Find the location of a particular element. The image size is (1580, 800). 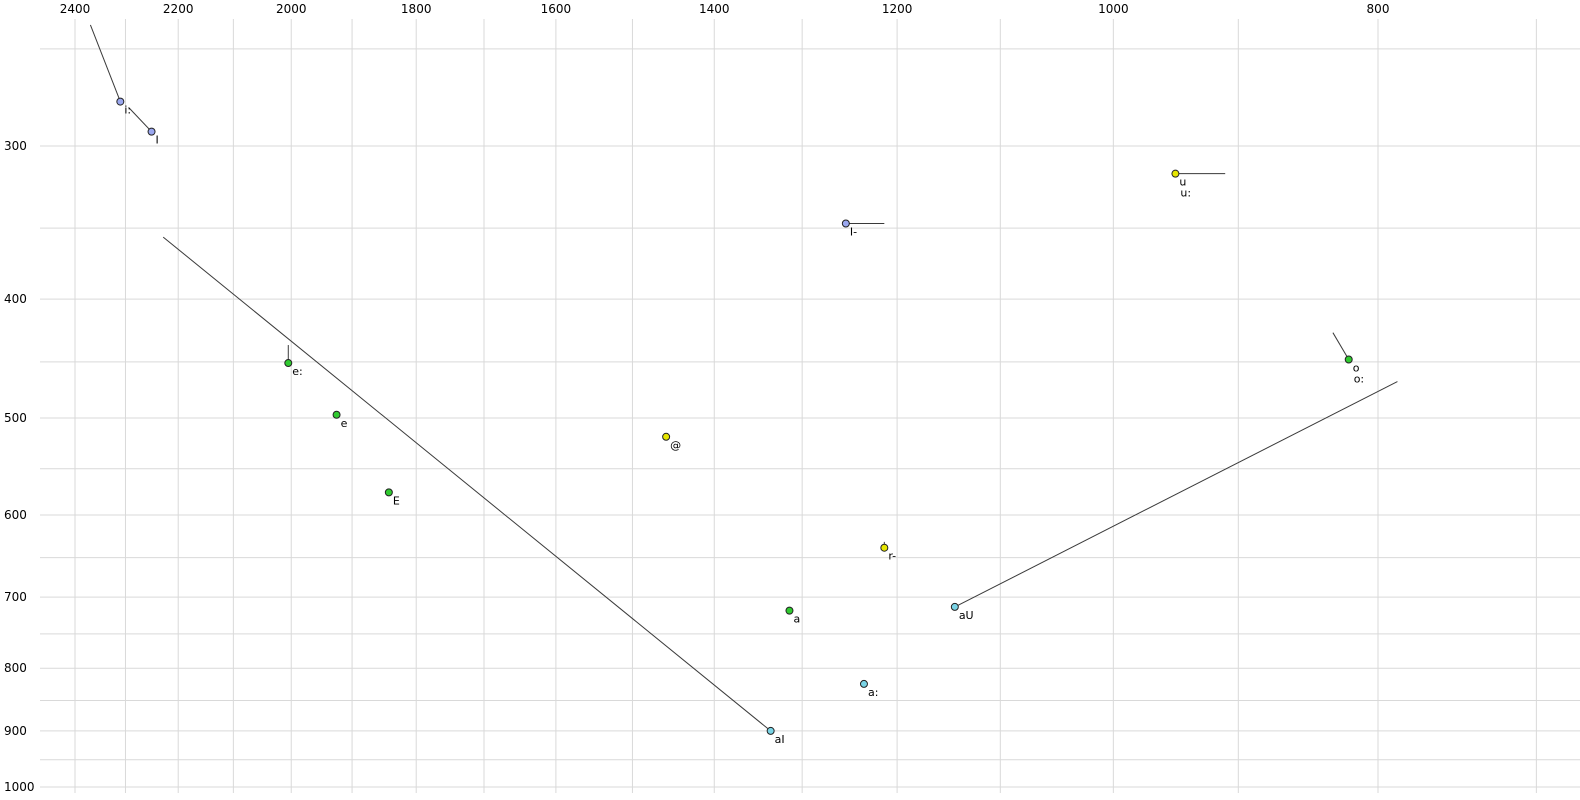

x-axis-tick-label: 800 is located at coordinates (1378, 9).